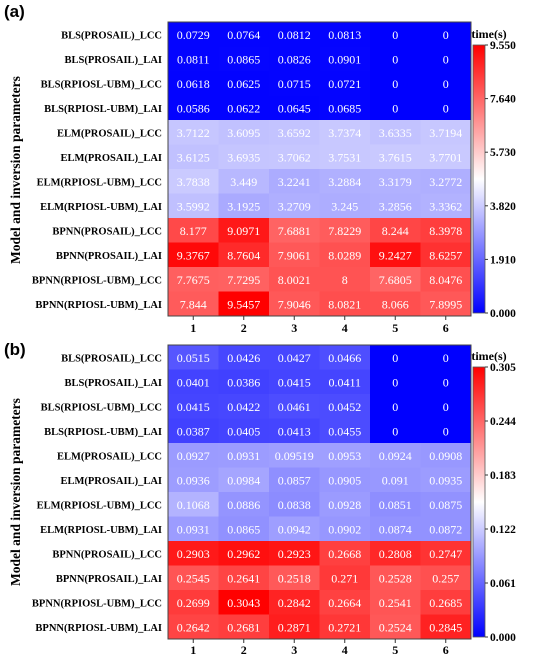  I want to click on cell-value-label: 0.0426, so click(243, 358).